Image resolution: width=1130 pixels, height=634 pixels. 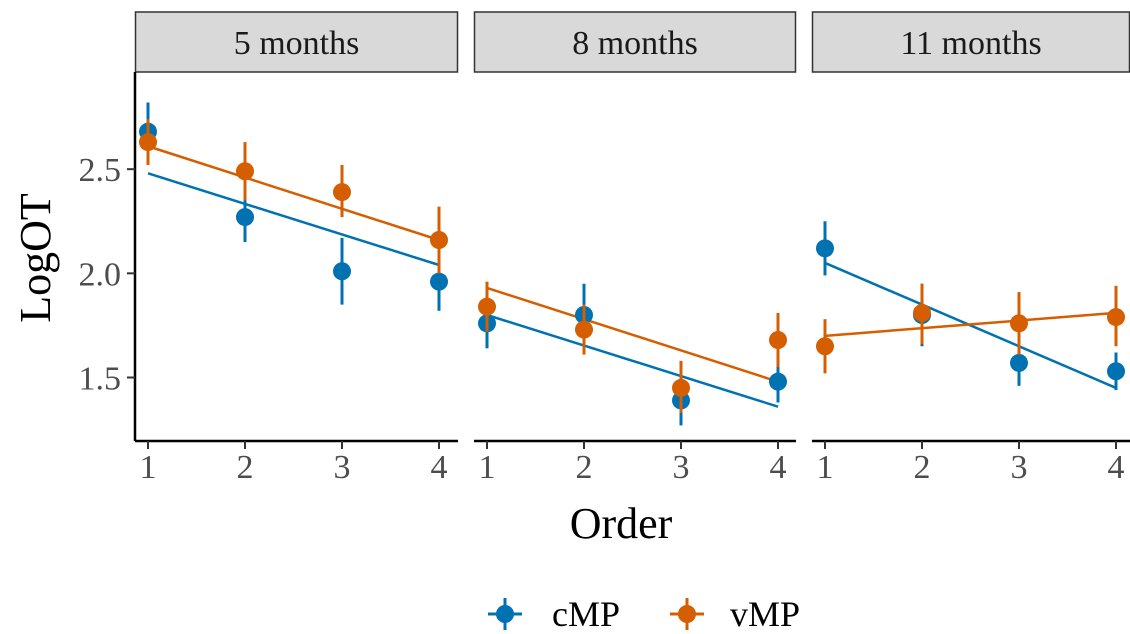 What do you see at coordinates (621, 523) in the screenshot?
I see `x-axis-title: Order` at bounding box center [621, 523].